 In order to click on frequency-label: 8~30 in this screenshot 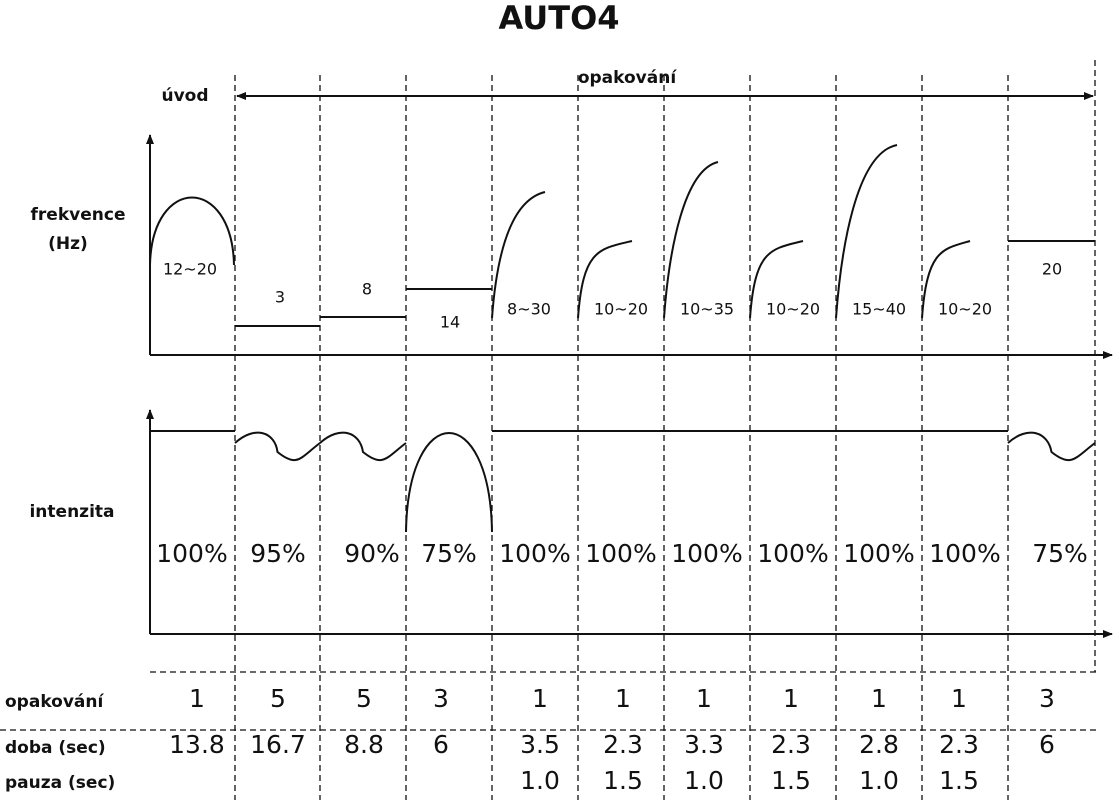, I will do `click(529, 309)`.